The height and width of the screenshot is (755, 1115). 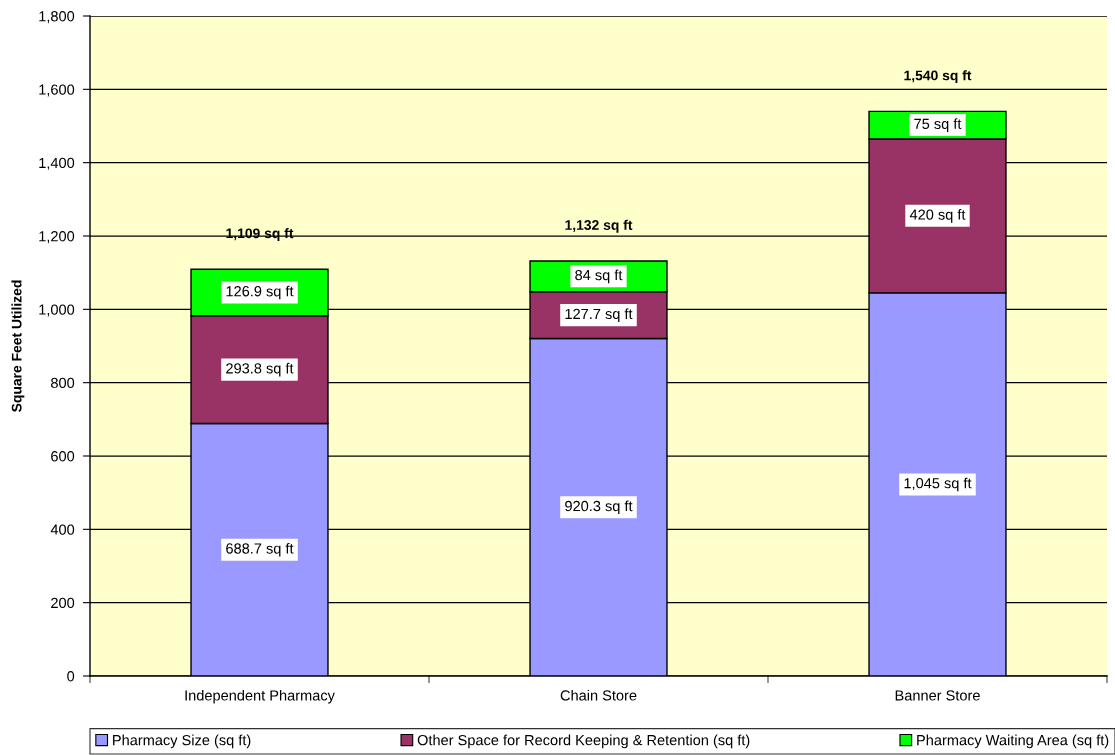 I want to click on y-axis-title: Square Feet Utilized, so click(x=18, y=346).